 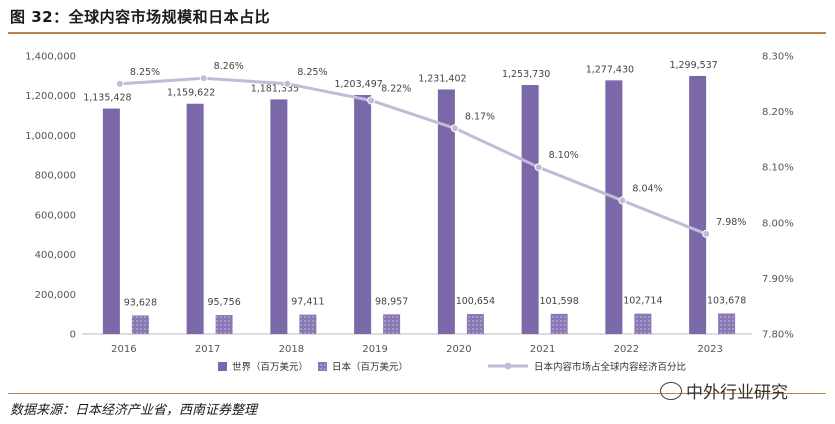 I want to click on world-value-label: 1,299,537, so click(x=693, y=65).